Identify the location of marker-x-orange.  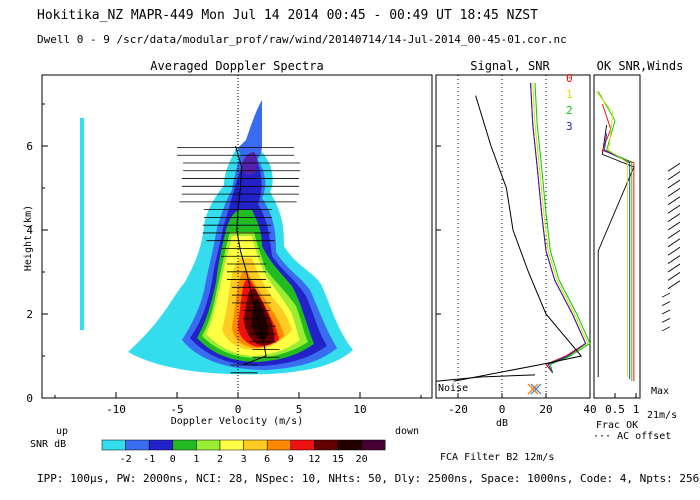
(533, 389).